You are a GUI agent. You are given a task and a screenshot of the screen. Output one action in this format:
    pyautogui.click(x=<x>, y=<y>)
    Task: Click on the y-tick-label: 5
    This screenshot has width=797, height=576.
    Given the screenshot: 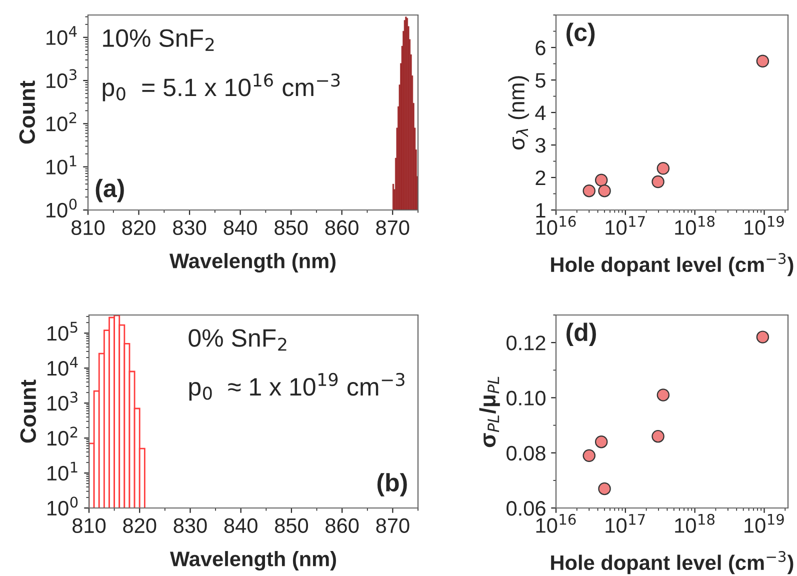 What is the action you would take?
    pyautogui.click(x=541, y=80)
    